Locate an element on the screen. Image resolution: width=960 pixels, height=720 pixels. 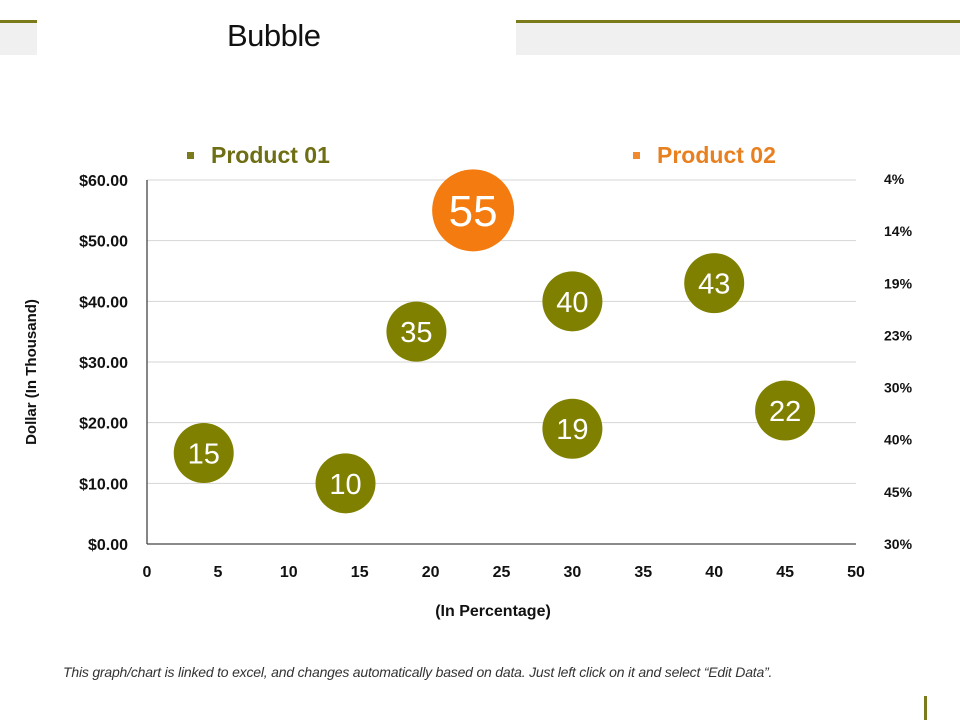
x-tick-label: 40 is located at coordinates (714, 572).